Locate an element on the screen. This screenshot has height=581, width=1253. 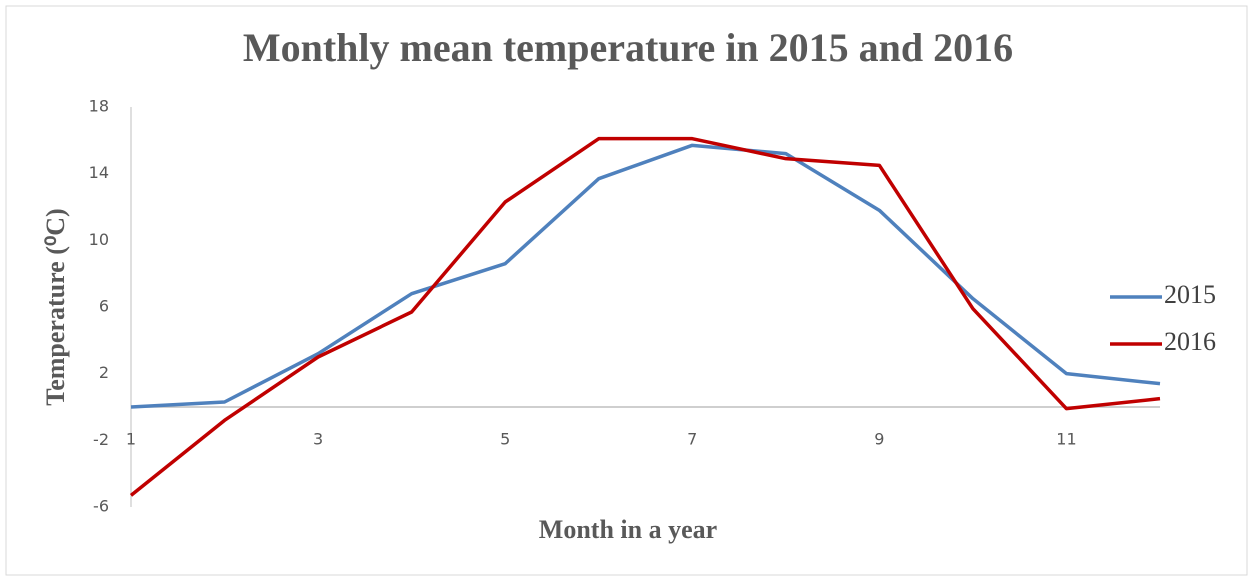
y-tick-label: 14 is located at coordinates (99, 172).